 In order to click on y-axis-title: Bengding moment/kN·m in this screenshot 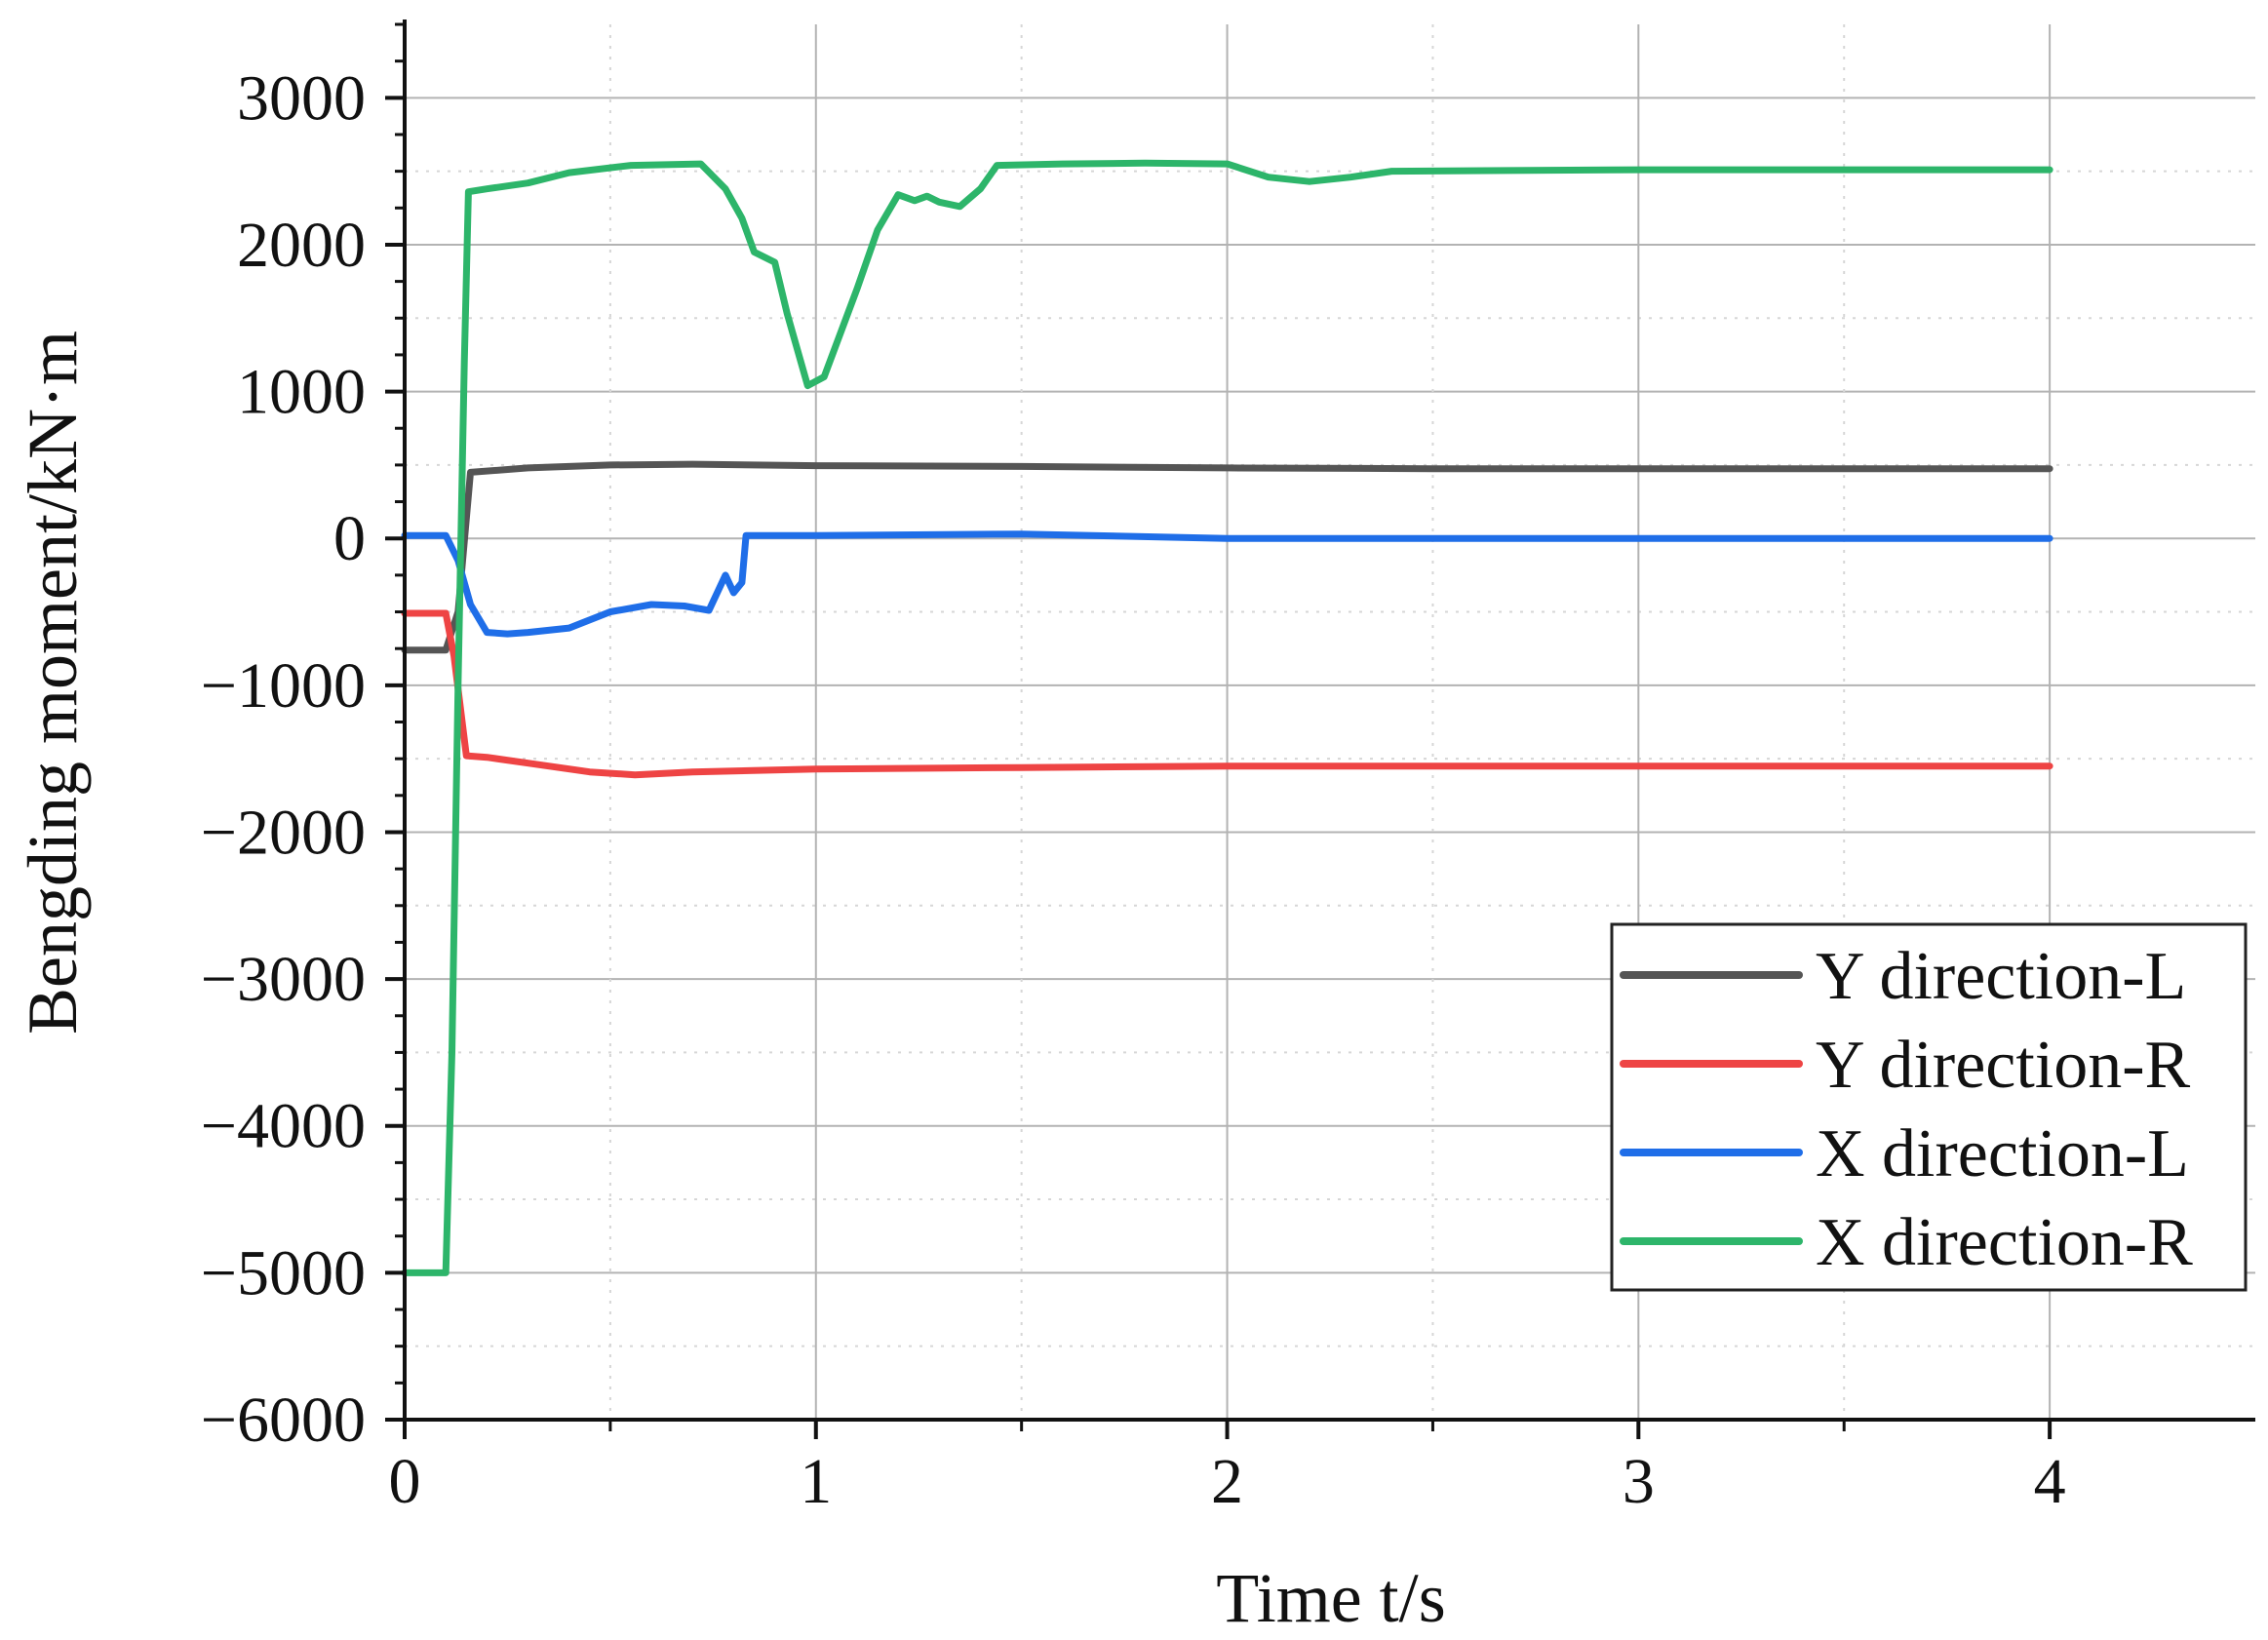, I will do `click(53, 683)`.